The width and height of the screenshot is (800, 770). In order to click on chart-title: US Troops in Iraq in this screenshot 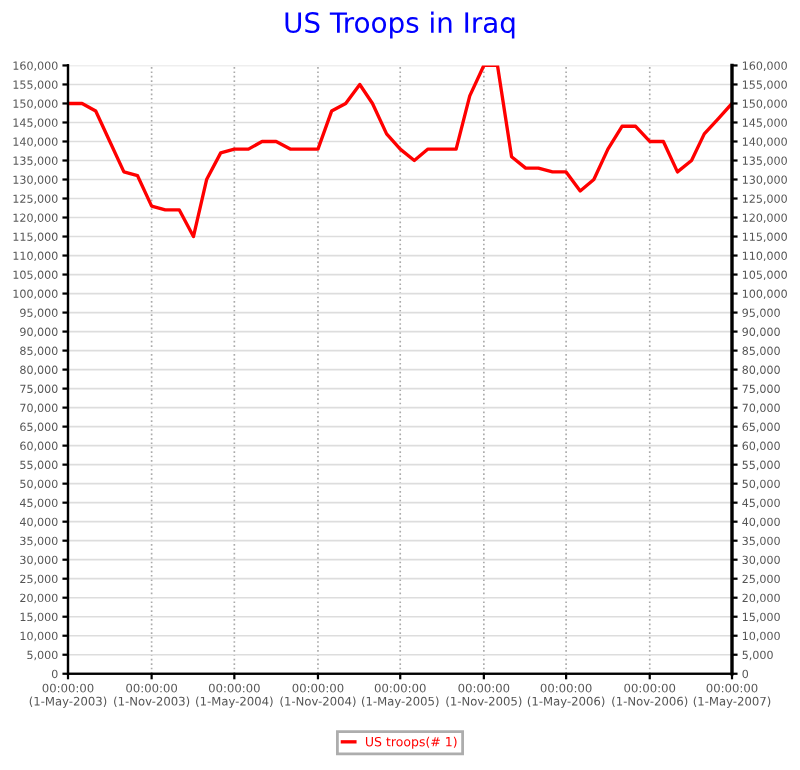, I will do `click(400, 25)`.